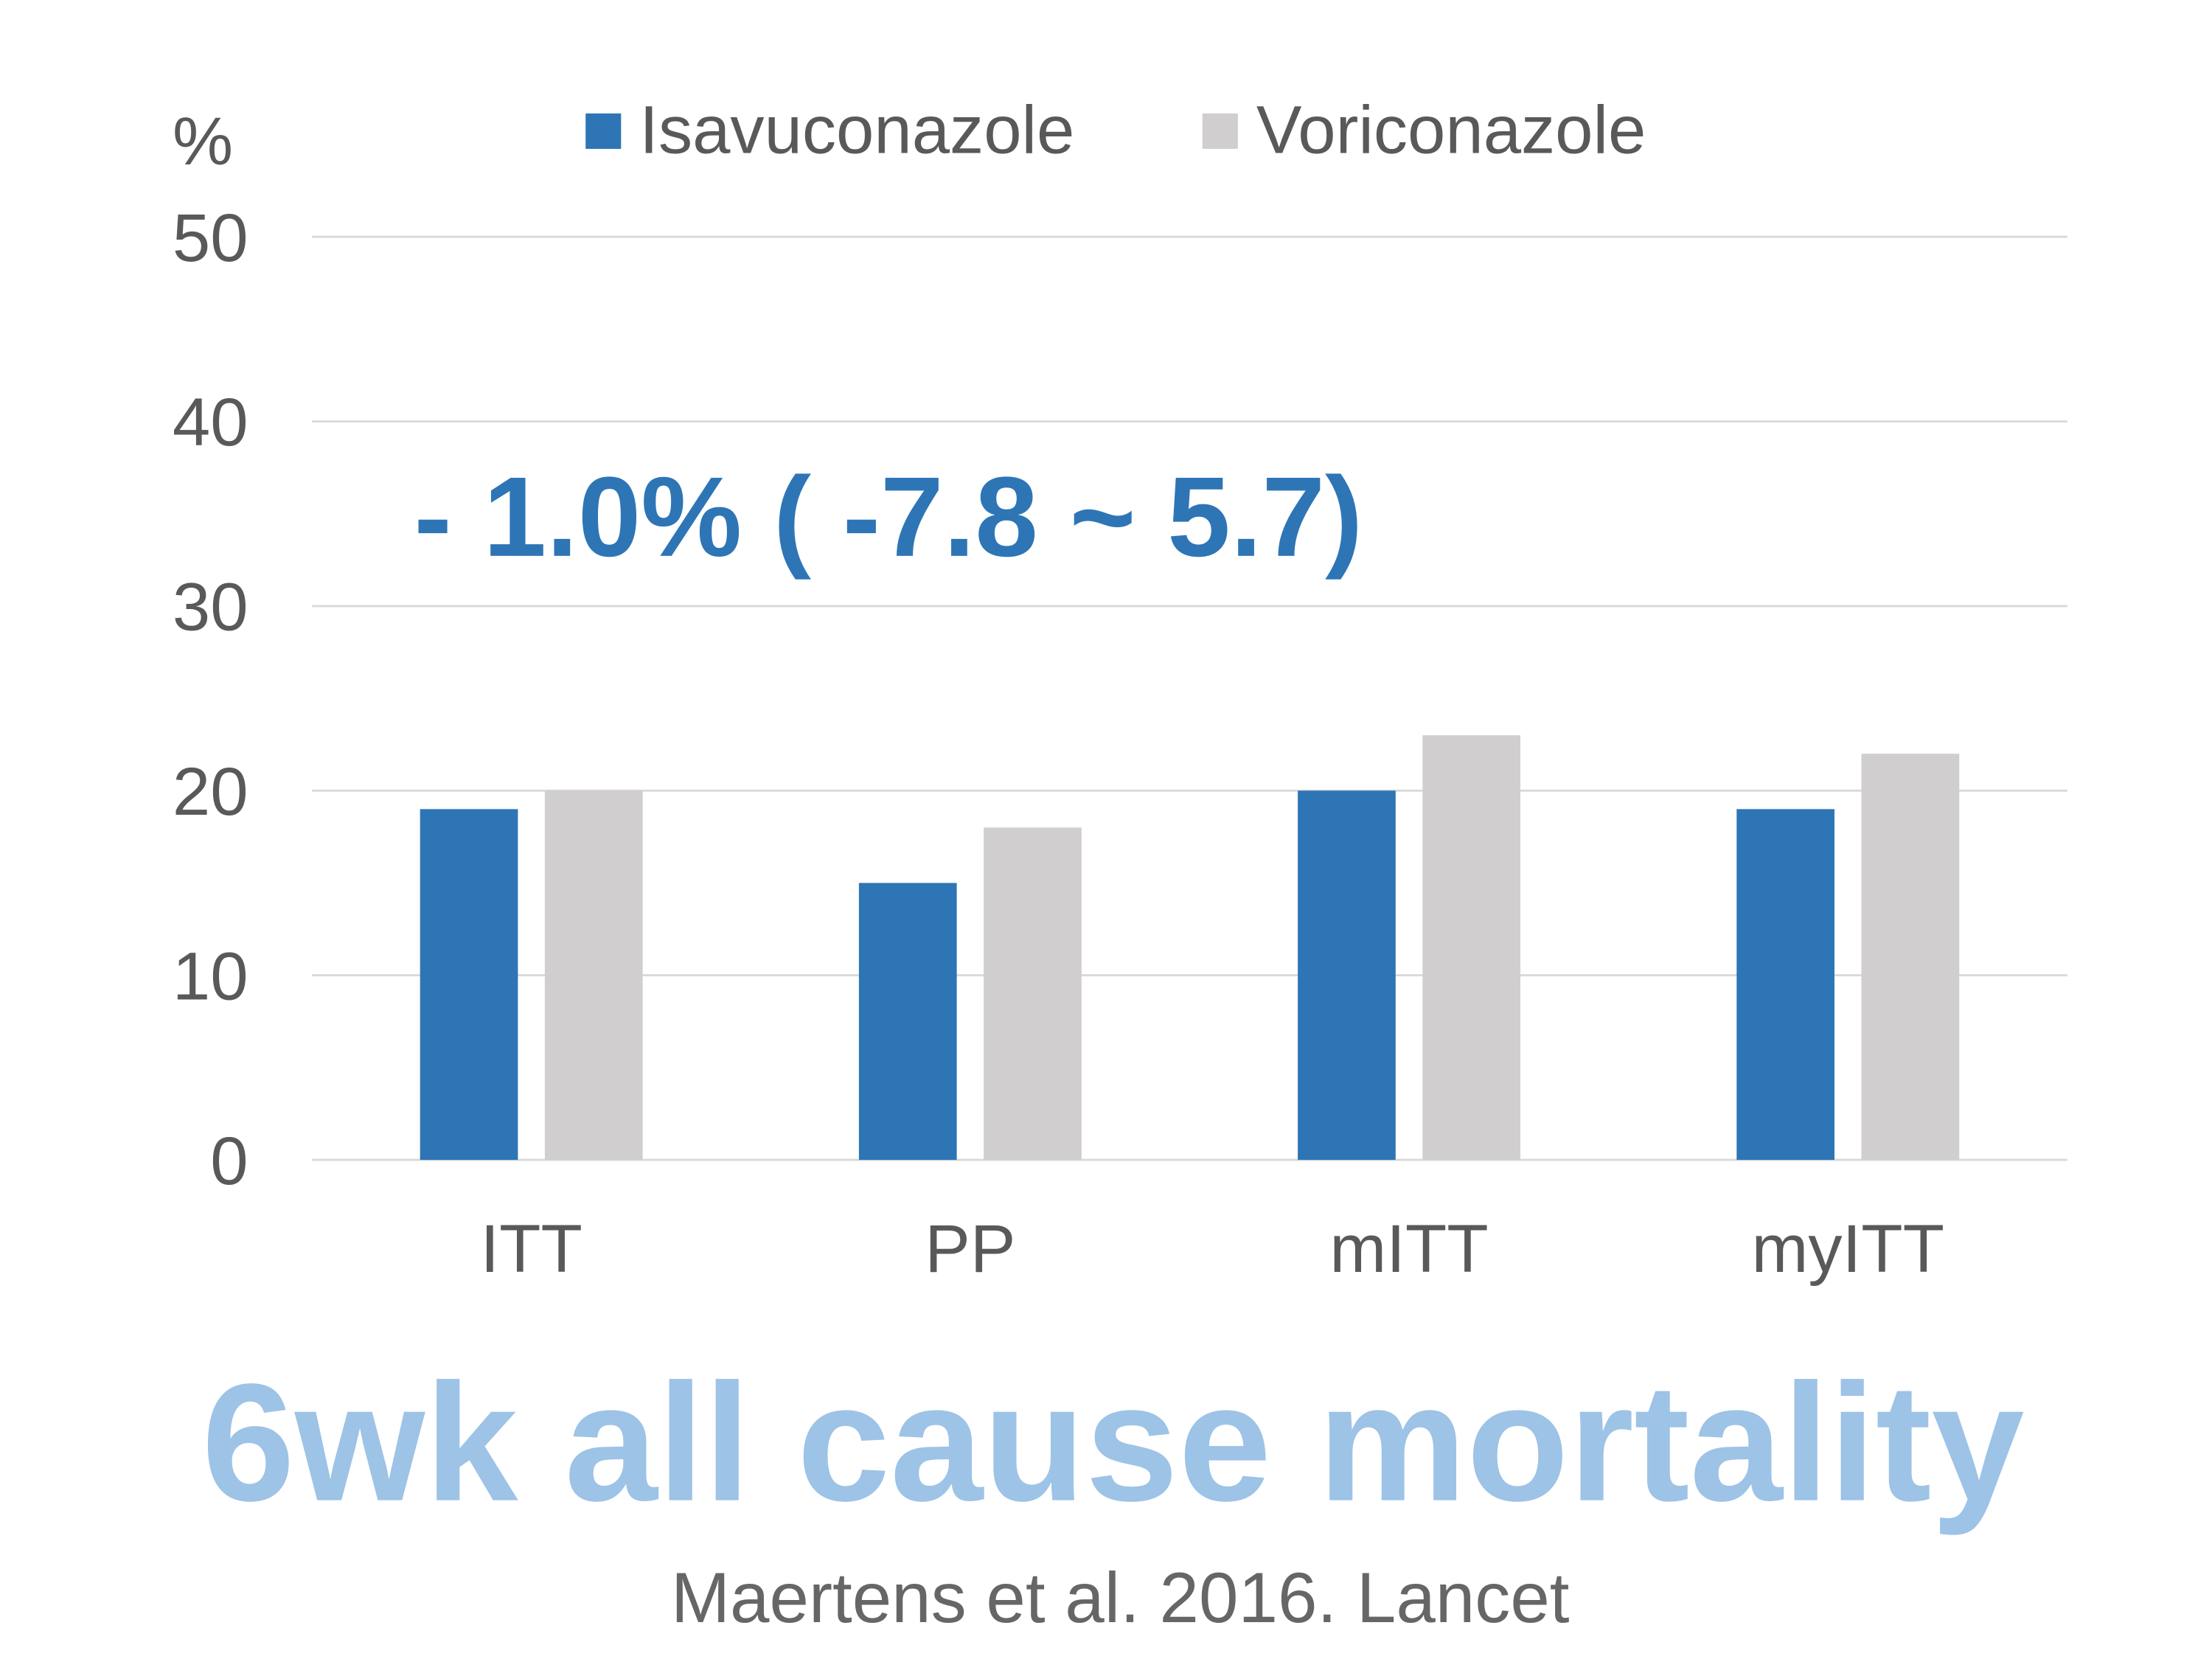 Image resolution: width=2212 pixels, height=1659 pixels. I want to click on source: Maertens et al. 2016. Lancet, so click(1120, 1598).